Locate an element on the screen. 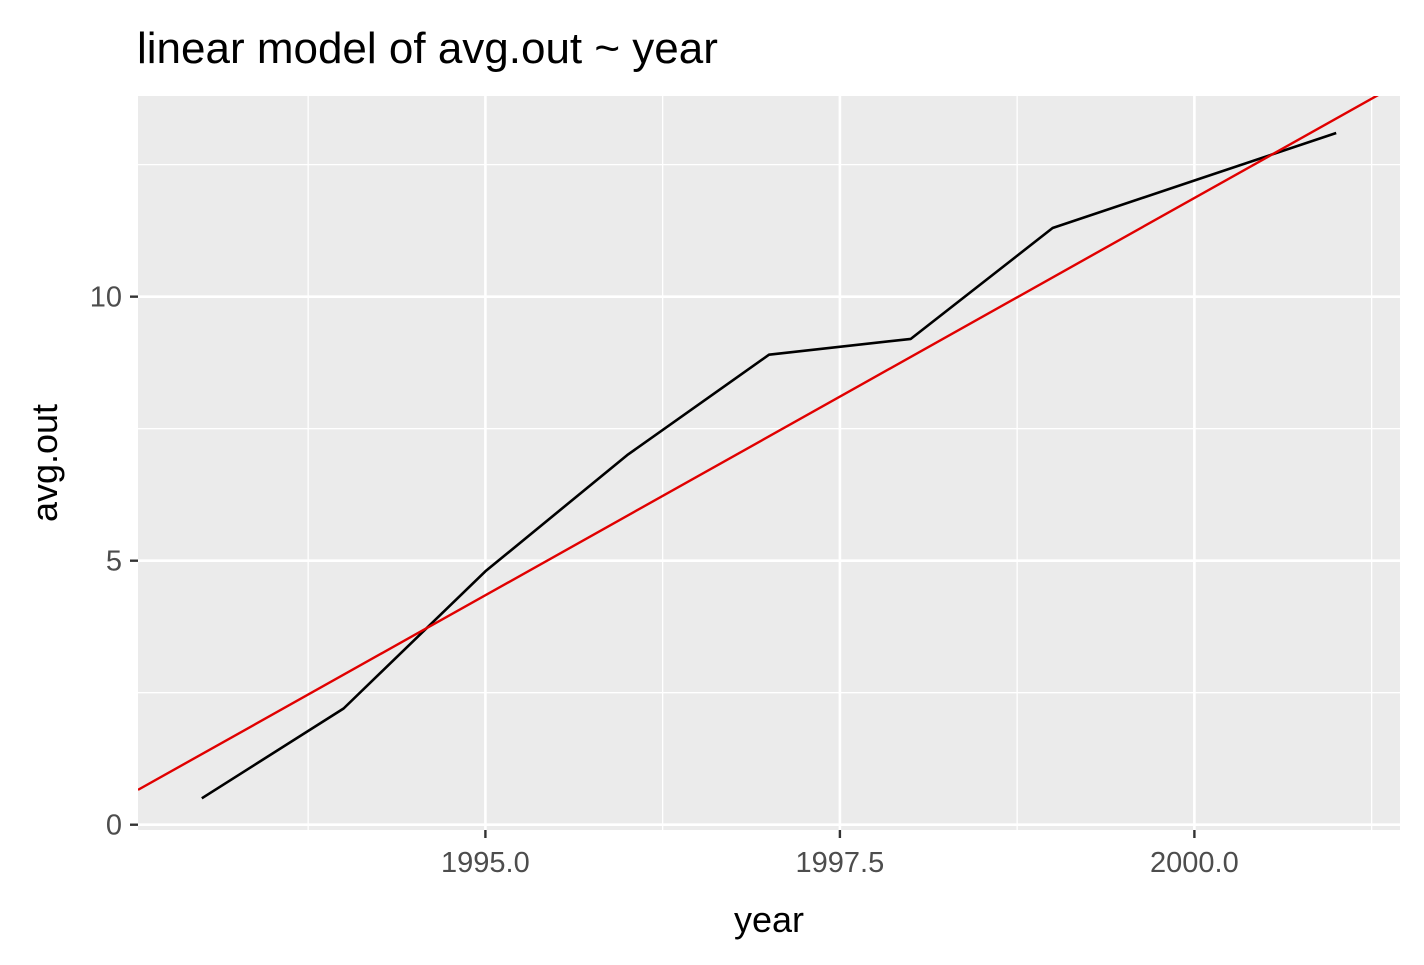 The width and height of the screenshot is (1424, 965). x-axis-title: year is located at coordinates (769, 919).